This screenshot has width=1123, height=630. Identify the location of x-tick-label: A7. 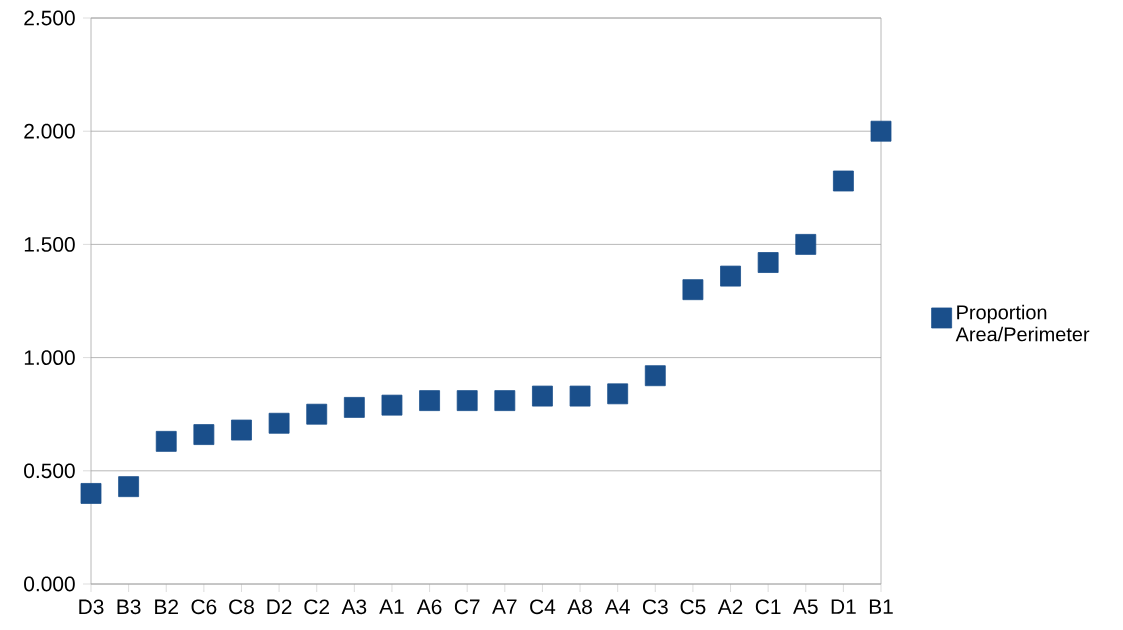
(504, 606).